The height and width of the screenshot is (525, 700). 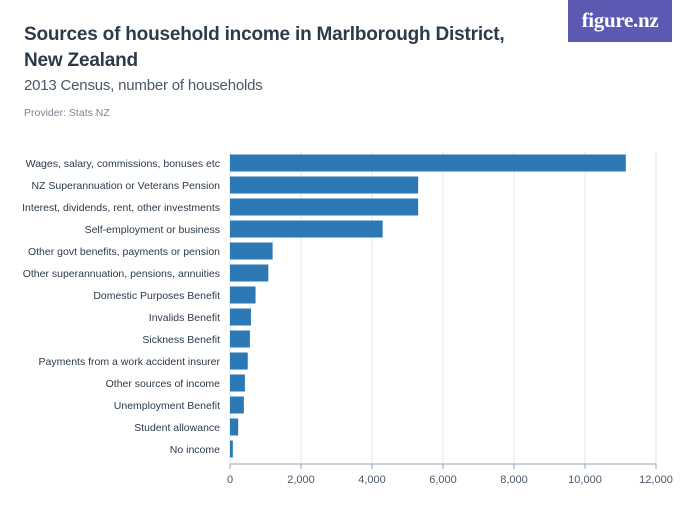 What do you see at coordinates (177, 428) in the screenshot?
I see `category-label: Student allowance` at bounding box center [177, 428].